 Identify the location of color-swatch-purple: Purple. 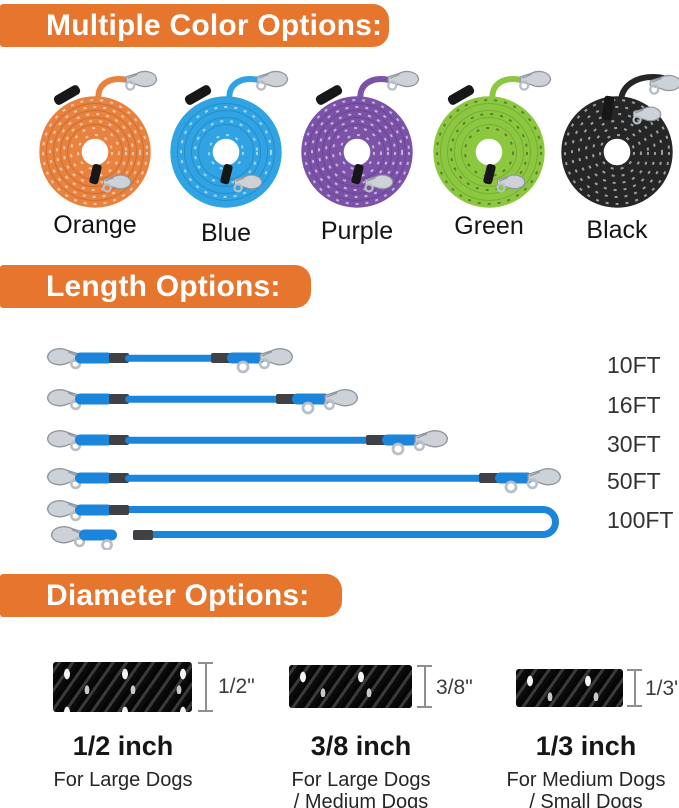
(357, 157).